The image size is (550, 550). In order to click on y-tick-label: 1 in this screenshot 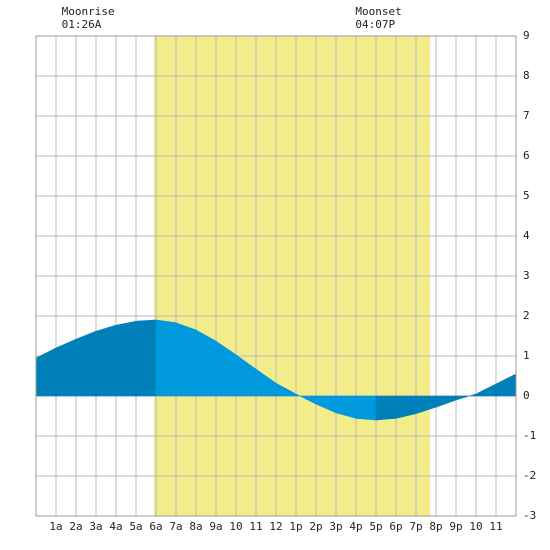, I will do `click(526, 355)`.